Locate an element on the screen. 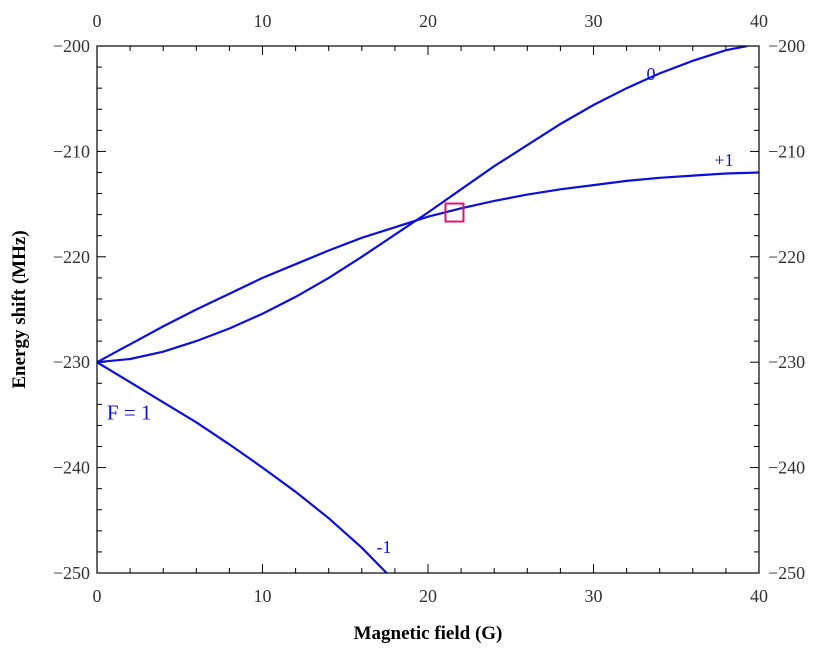 The width and height of the screenshot is (830, 657). y-right-tick-label: −210 is located at coordinates (786, 151).